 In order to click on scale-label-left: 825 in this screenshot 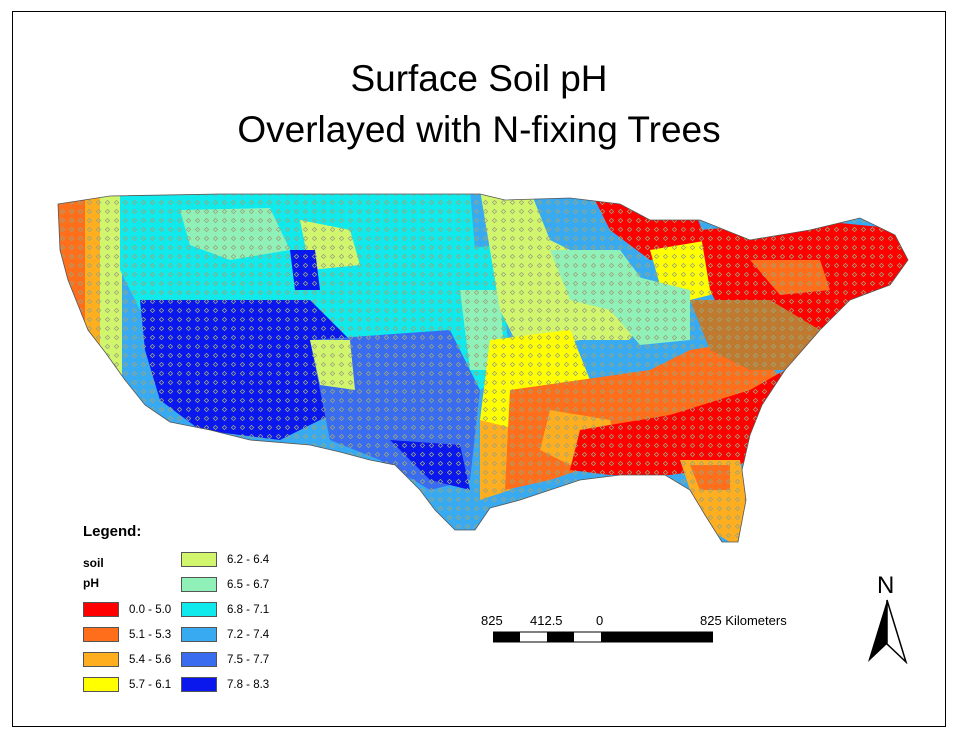, I will do `click(492, 620)`.